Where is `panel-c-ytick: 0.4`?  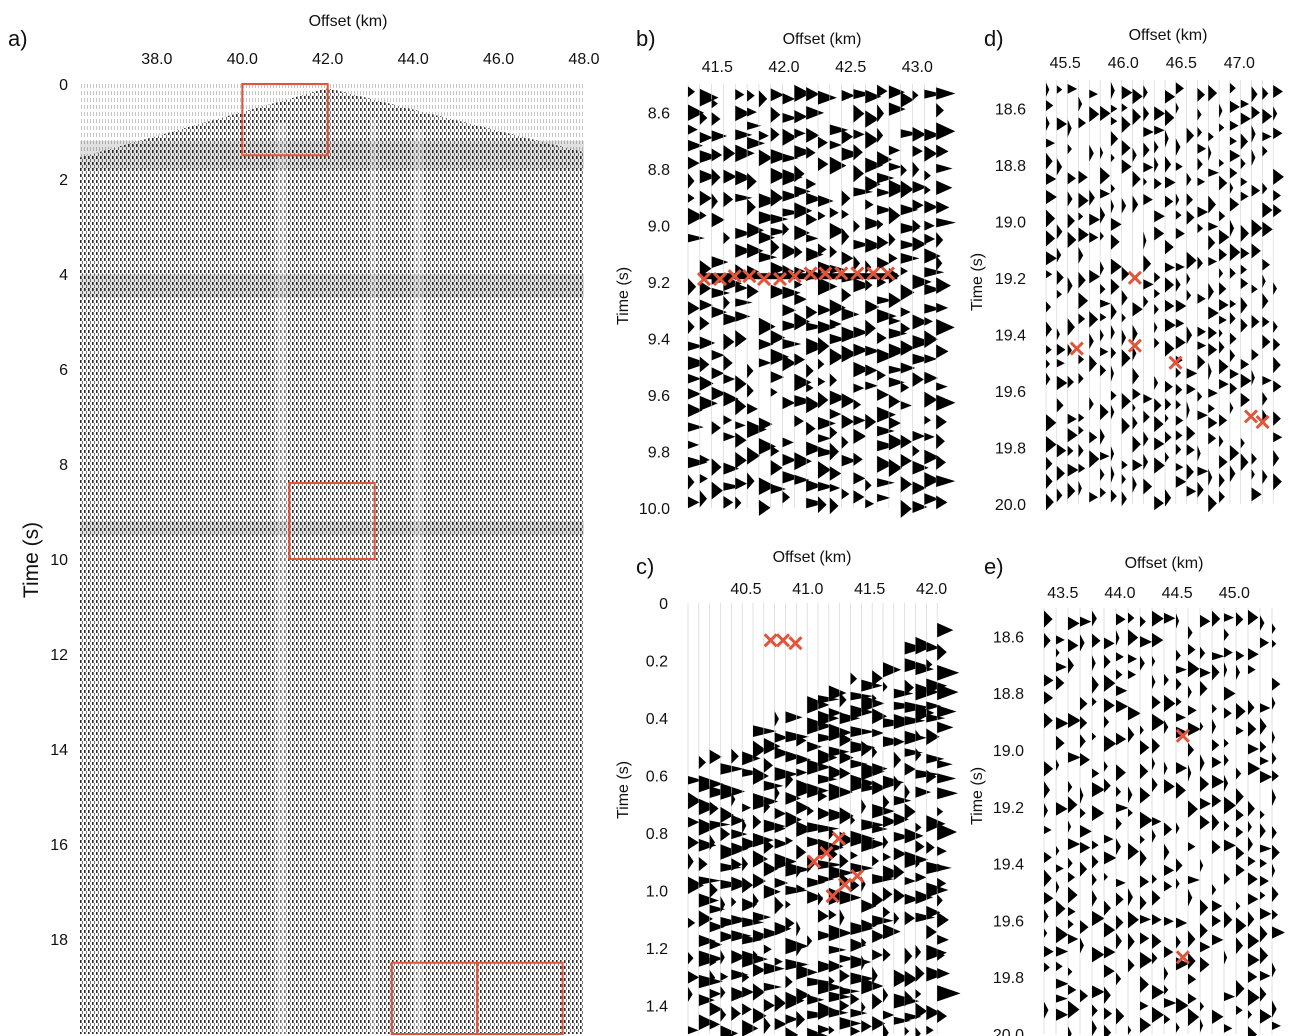 panel-c-ytick: 0.4 is located at coordinates (657, 719).